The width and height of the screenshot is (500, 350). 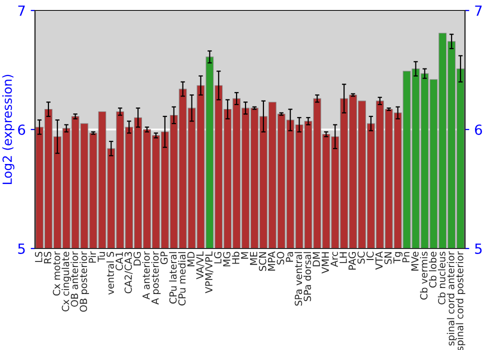 I want to click on y2-tick-label: 7, so click(x=478, y=11).